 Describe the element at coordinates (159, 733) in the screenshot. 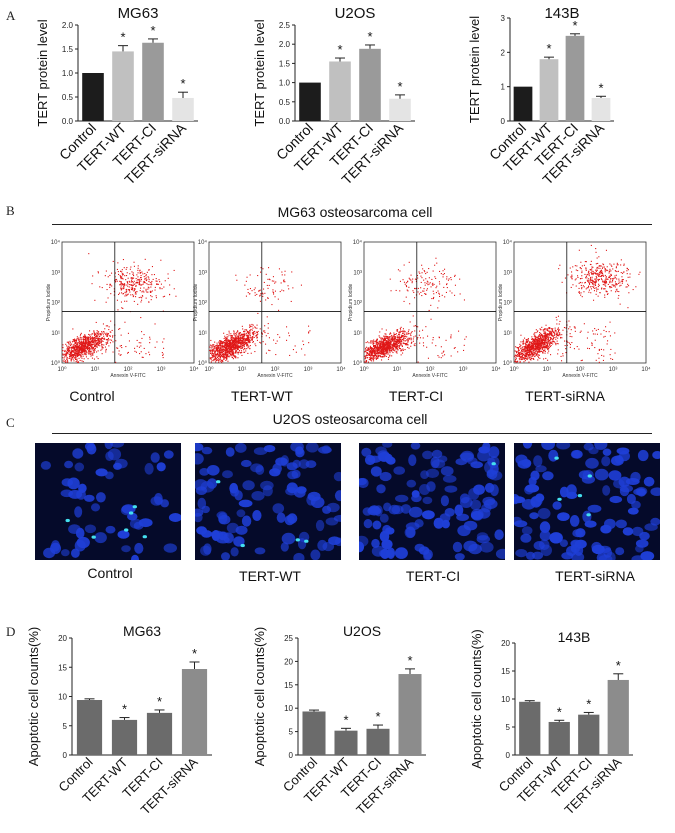

I see `bar-tert-ci` at that location.